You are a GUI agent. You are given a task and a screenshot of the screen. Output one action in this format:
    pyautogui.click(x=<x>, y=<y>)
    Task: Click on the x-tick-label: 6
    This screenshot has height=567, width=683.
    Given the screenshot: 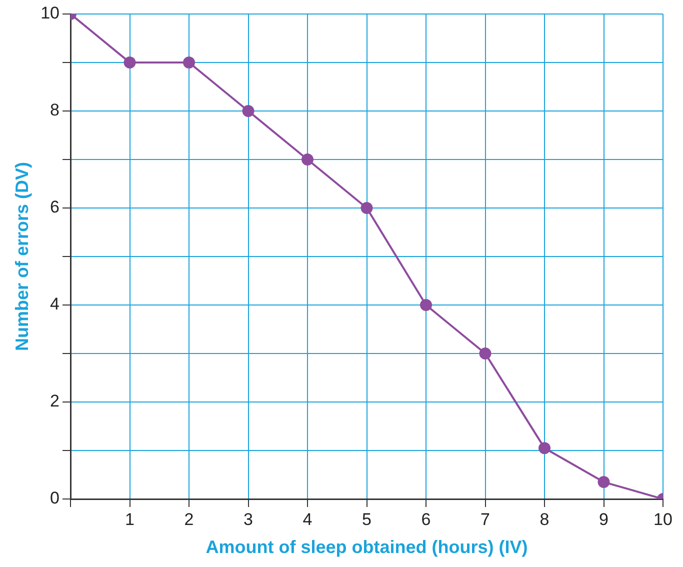 What is the action you would take?
    pyautogui.click(x=426, y=519)
    